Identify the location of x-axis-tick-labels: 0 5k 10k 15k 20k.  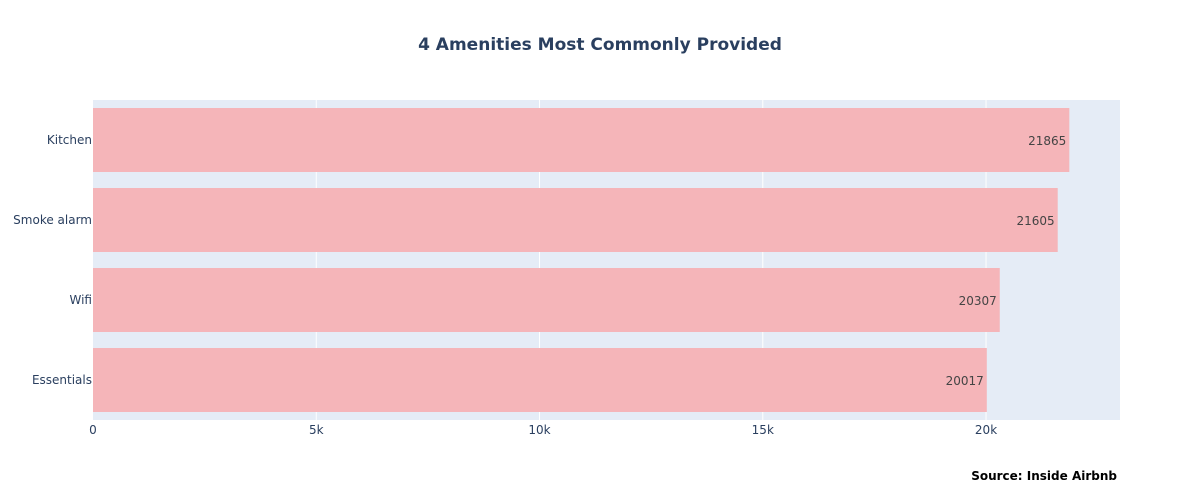
(543, 430).